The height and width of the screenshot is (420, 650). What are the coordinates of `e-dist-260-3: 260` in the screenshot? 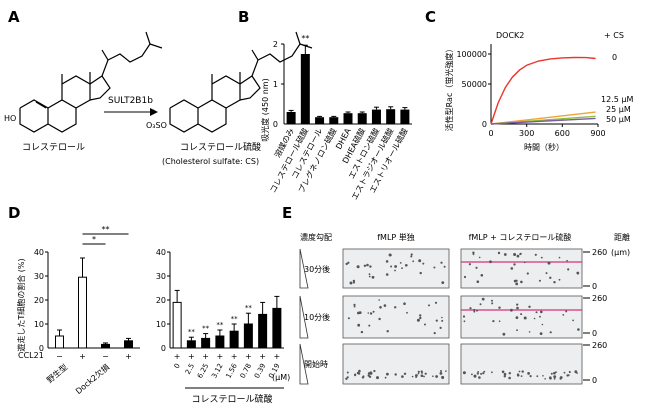 It's located at (599, 345).